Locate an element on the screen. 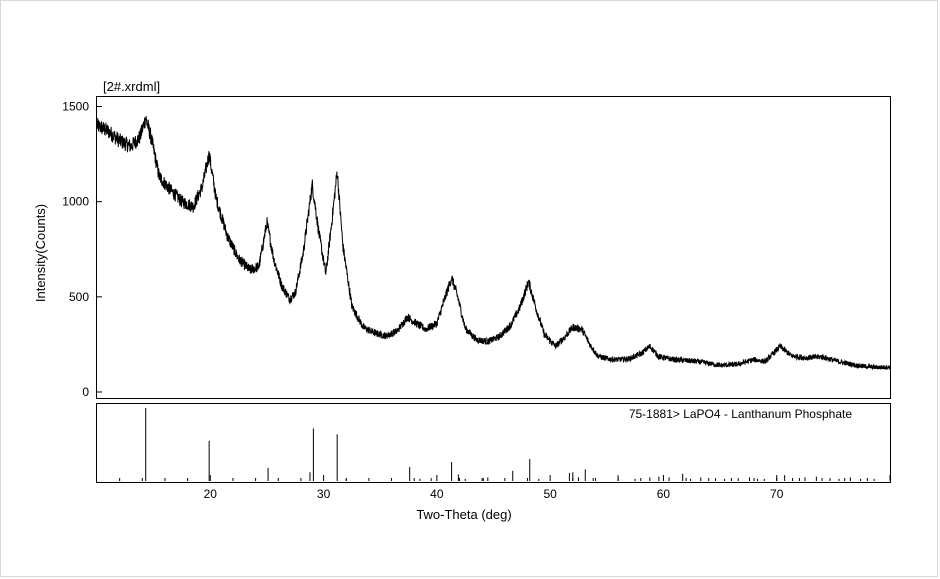 The height and width of the screenshot is (579, 940). x-tick-label: 40 is located at coordinates (437, 494).